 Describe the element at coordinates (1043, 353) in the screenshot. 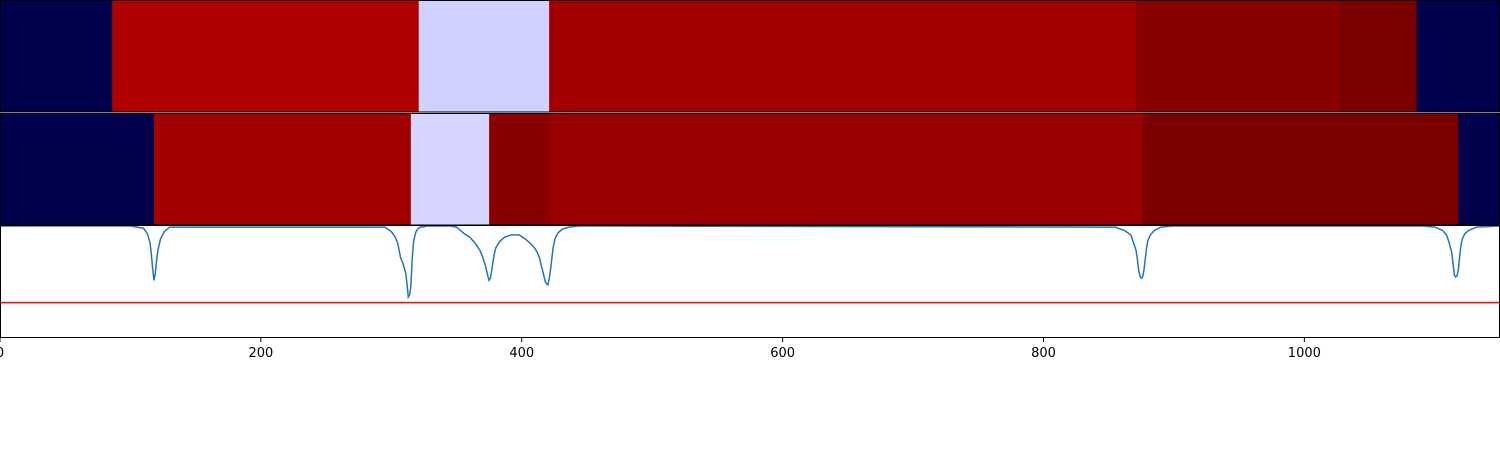

I see `x-tick-label: 800` at that location.